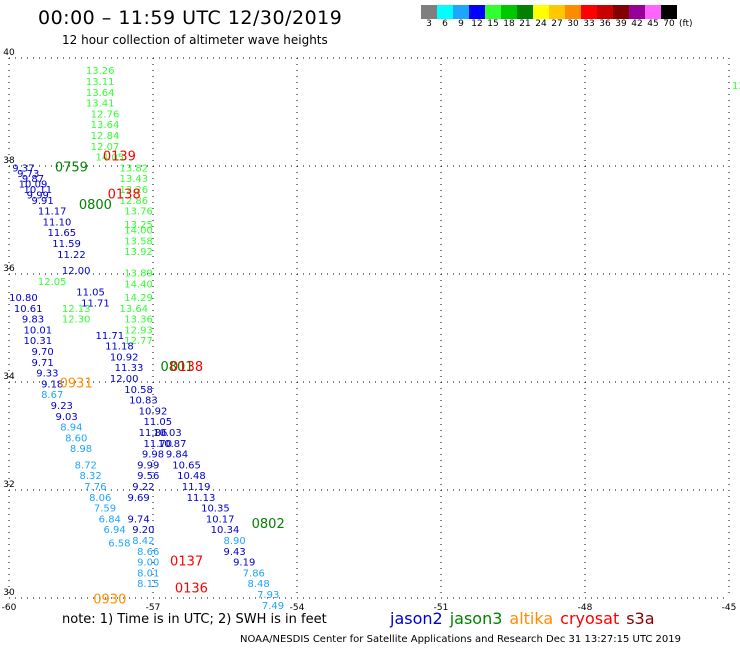 The height and width of the screenshot is (650, 740). I want to click on wave-height-point: 8.66, so click(148, 552).